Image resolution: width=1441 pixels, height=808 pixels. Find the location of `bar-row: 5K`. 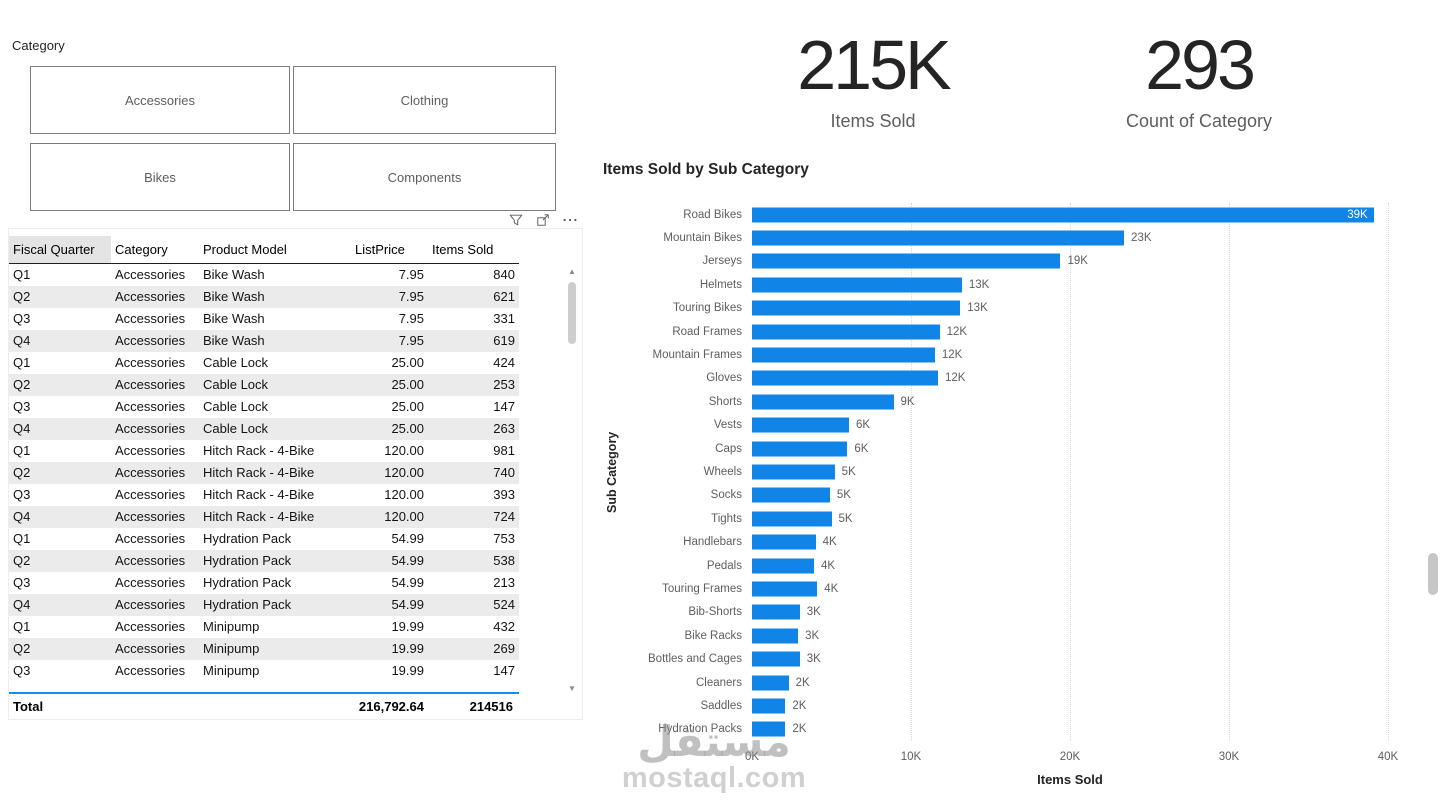

bar-row: 5K is located at coordinates (1070, 518).